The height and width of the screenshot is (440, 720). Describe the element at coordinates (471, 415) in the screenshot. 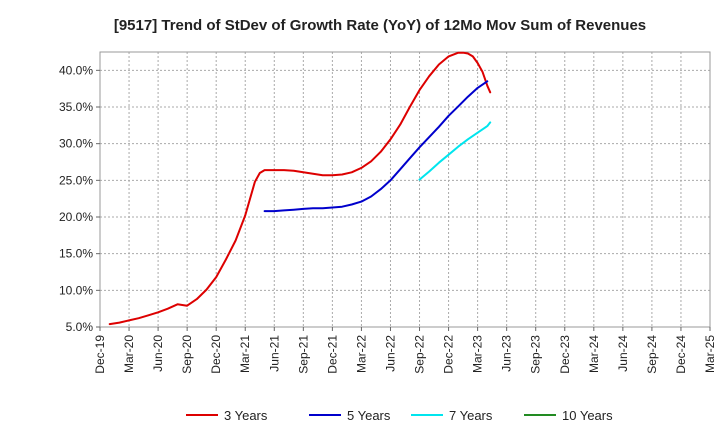

I see `legend-label: 7 Years` at that location.